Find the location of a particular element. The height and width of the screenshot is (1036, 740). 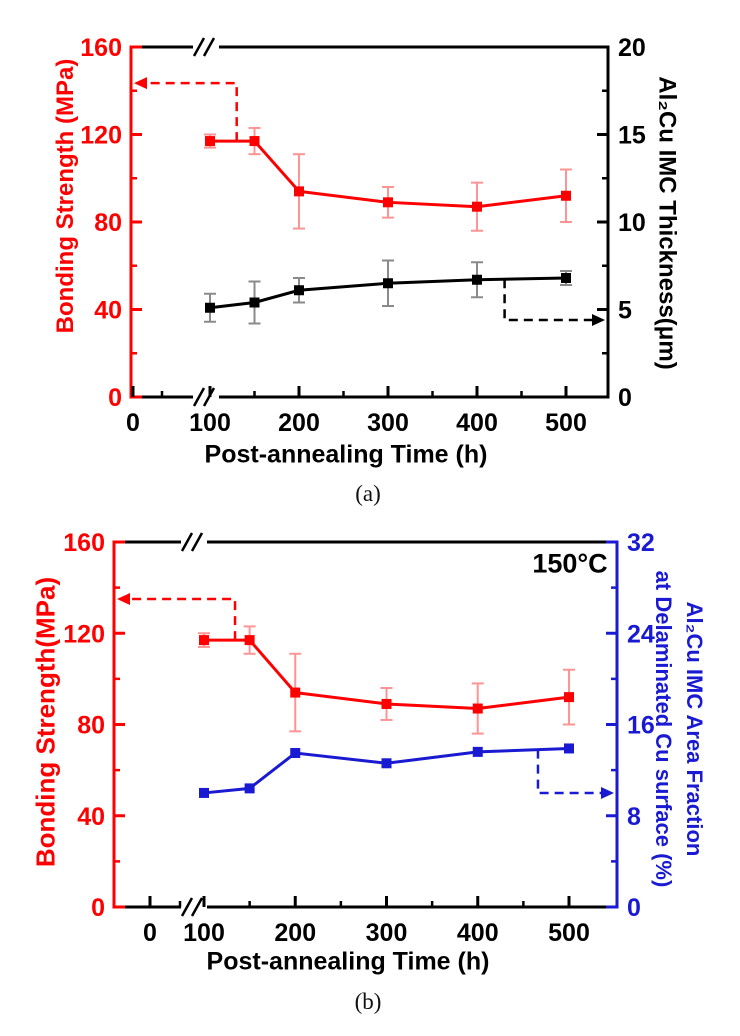

chart-a-right-axis-title: Al₂Cu IMC Thickness(μm) is located at coordinates (667, 222).